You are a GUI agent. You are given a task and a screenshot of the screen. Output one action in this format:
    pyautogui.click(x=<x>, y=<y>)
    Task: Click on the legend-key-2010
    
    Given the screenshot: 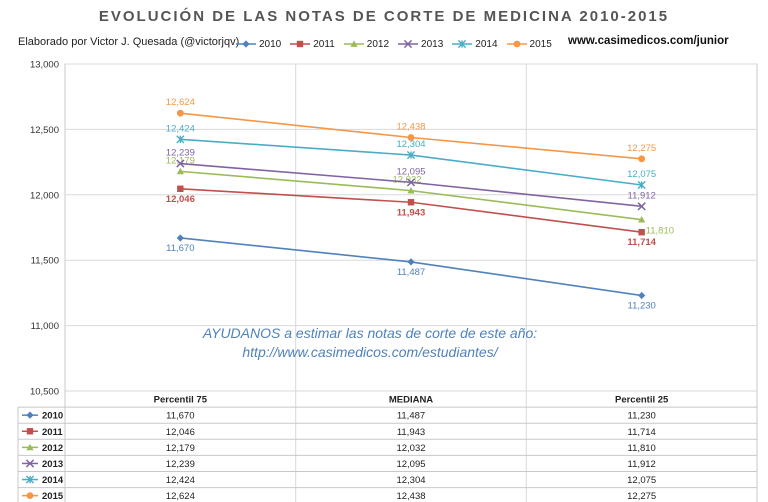 What is the action you would take?
    pyautogui.click(x=246, y=44)
    